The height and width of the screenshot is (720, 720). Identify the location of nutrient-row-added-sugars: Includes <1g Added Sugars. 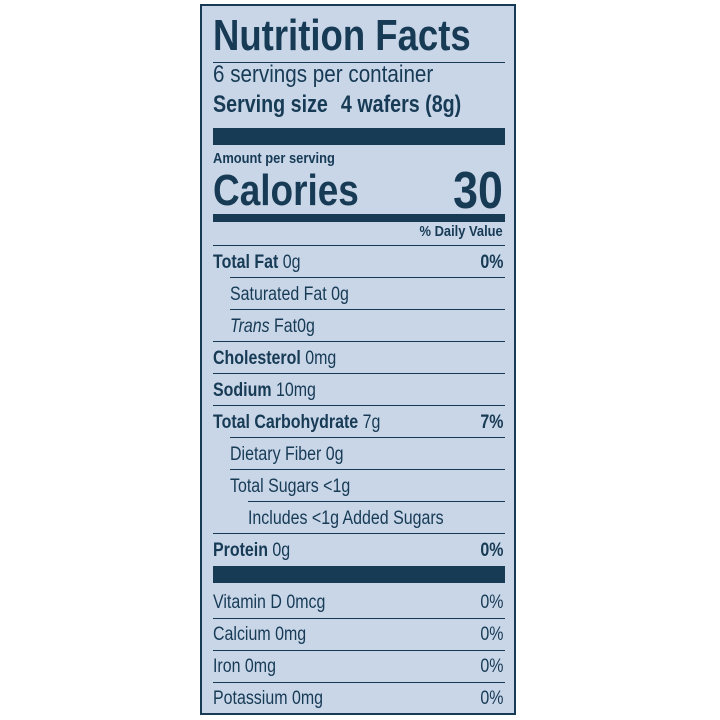
(370, 519).